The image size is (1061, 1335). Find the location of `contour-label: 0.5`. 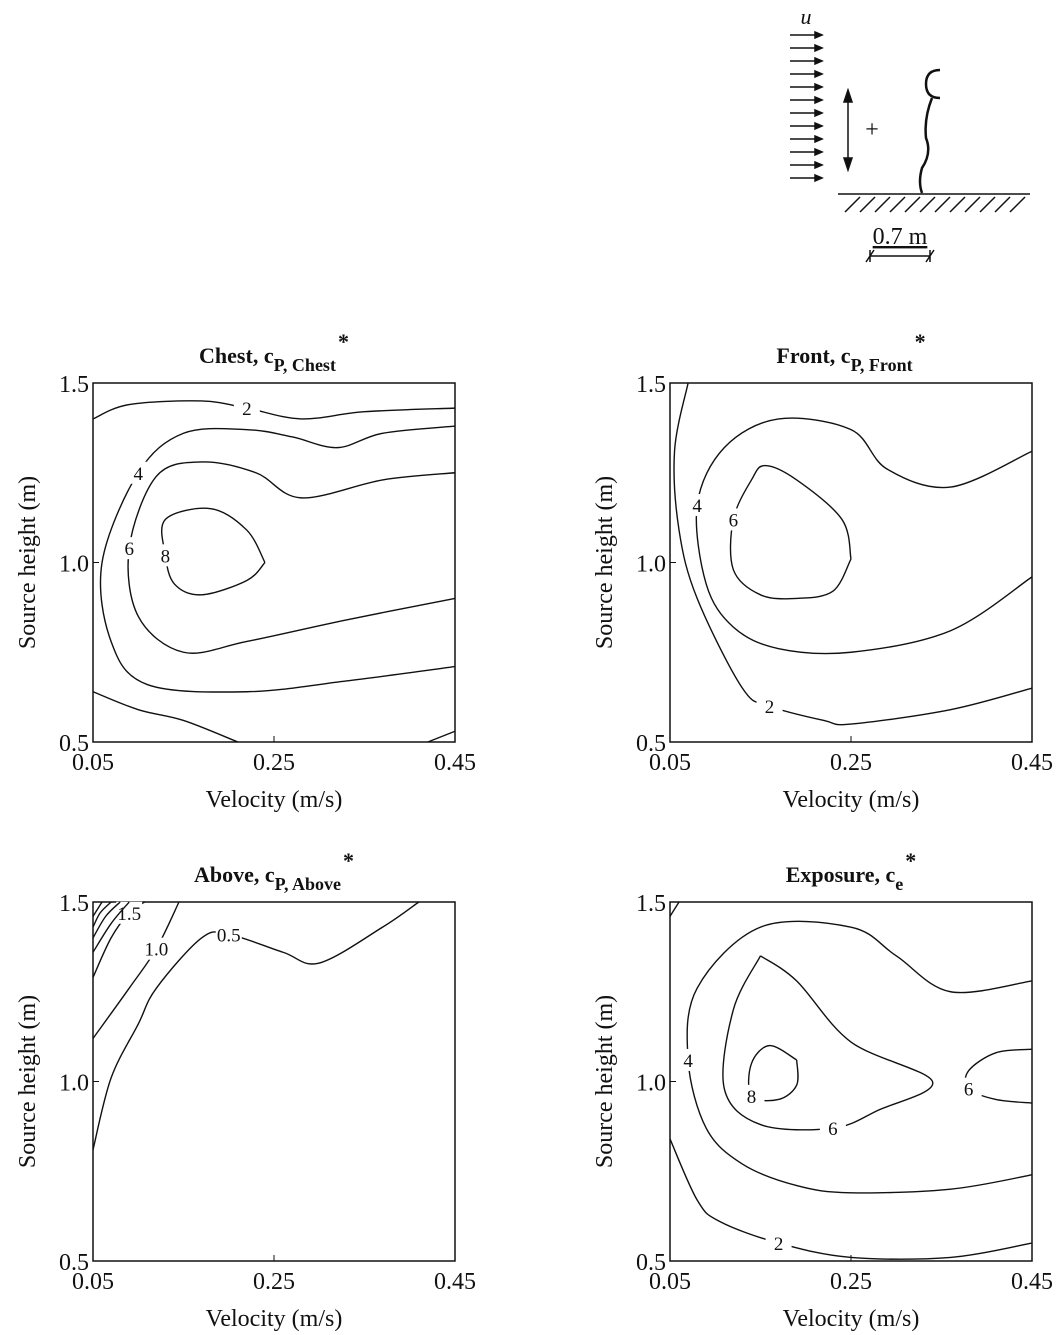

contour-label: 0.5 is located at coordinates (229, 935).